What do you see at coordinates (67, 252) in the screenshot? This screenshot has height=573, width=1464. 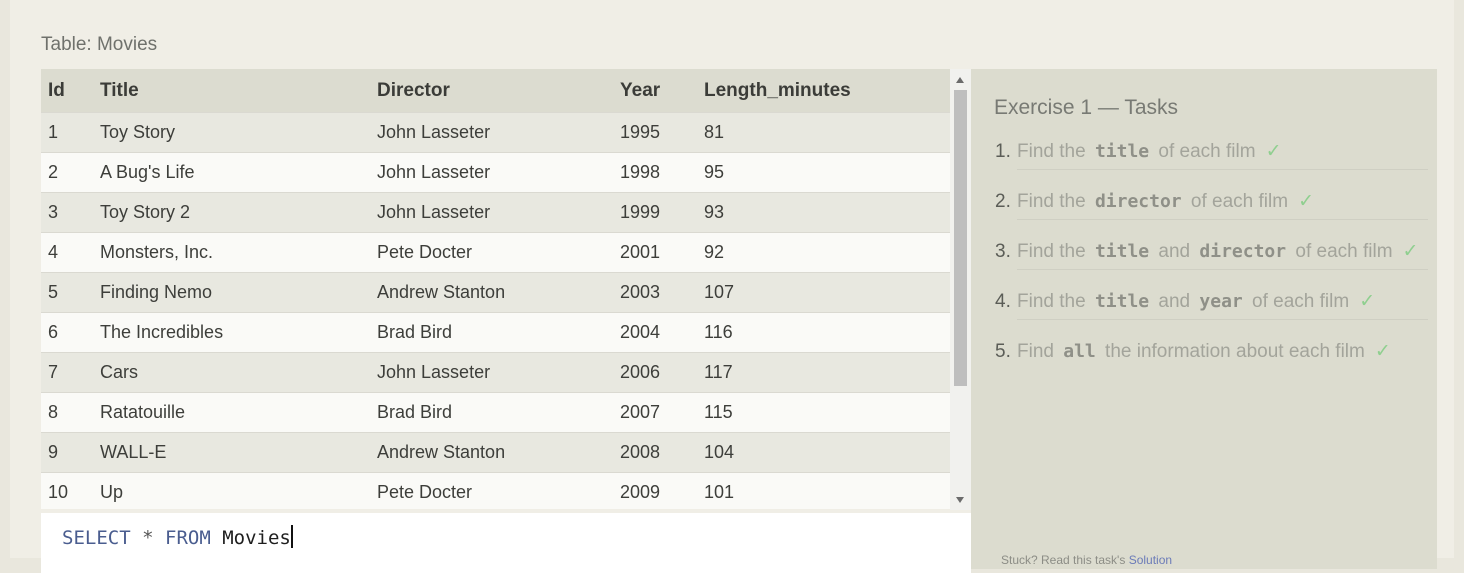 I see `table-cell: 4` at bounding box center [67, 252].